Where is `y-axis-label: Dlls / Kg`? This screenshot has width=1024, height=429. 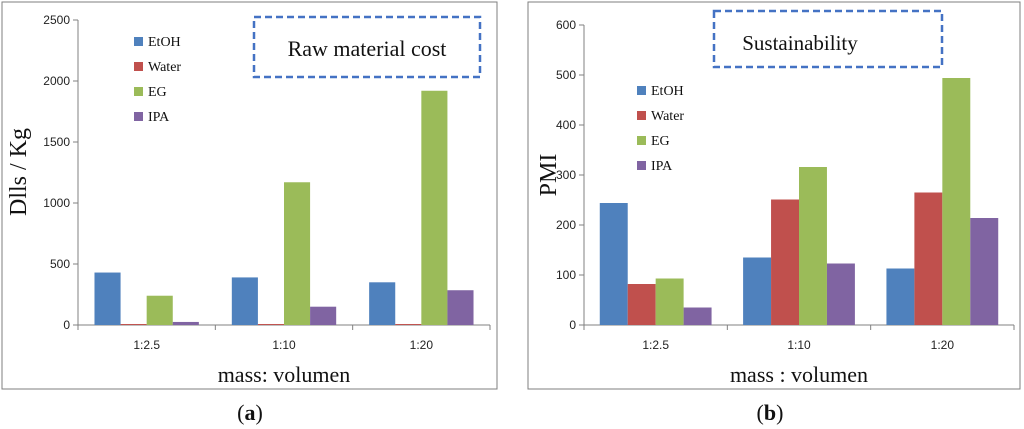
y-axis-label: Dlls / Kg is located at coordinates (19, 172).